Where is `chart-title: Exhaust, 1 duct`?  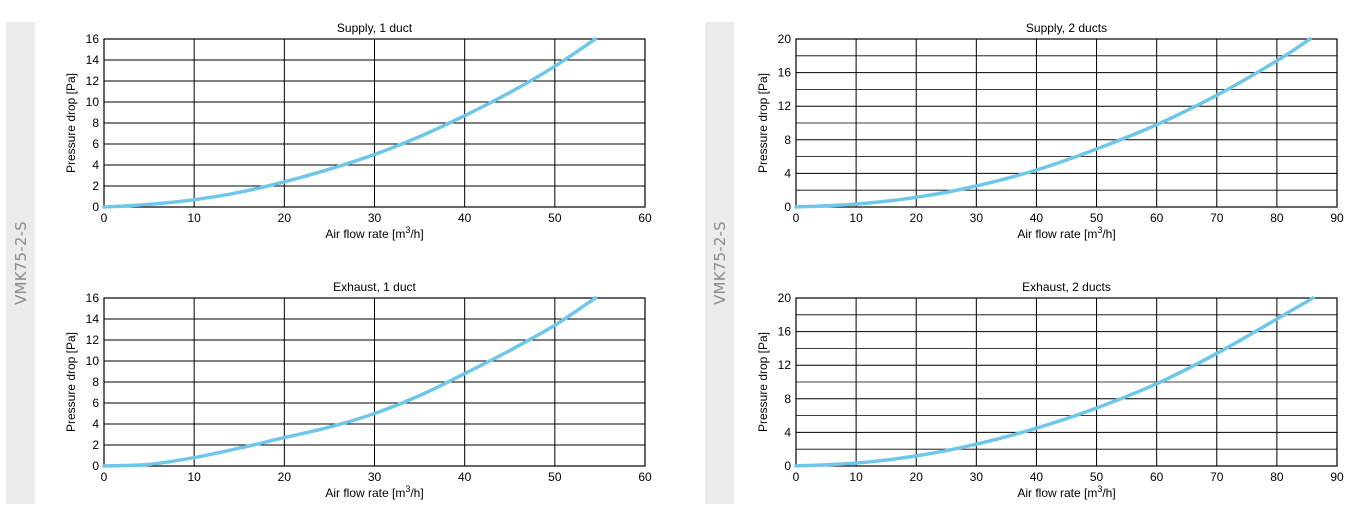 chart-title: Exhaust, 1 duct is located at coordinates (374, 287).